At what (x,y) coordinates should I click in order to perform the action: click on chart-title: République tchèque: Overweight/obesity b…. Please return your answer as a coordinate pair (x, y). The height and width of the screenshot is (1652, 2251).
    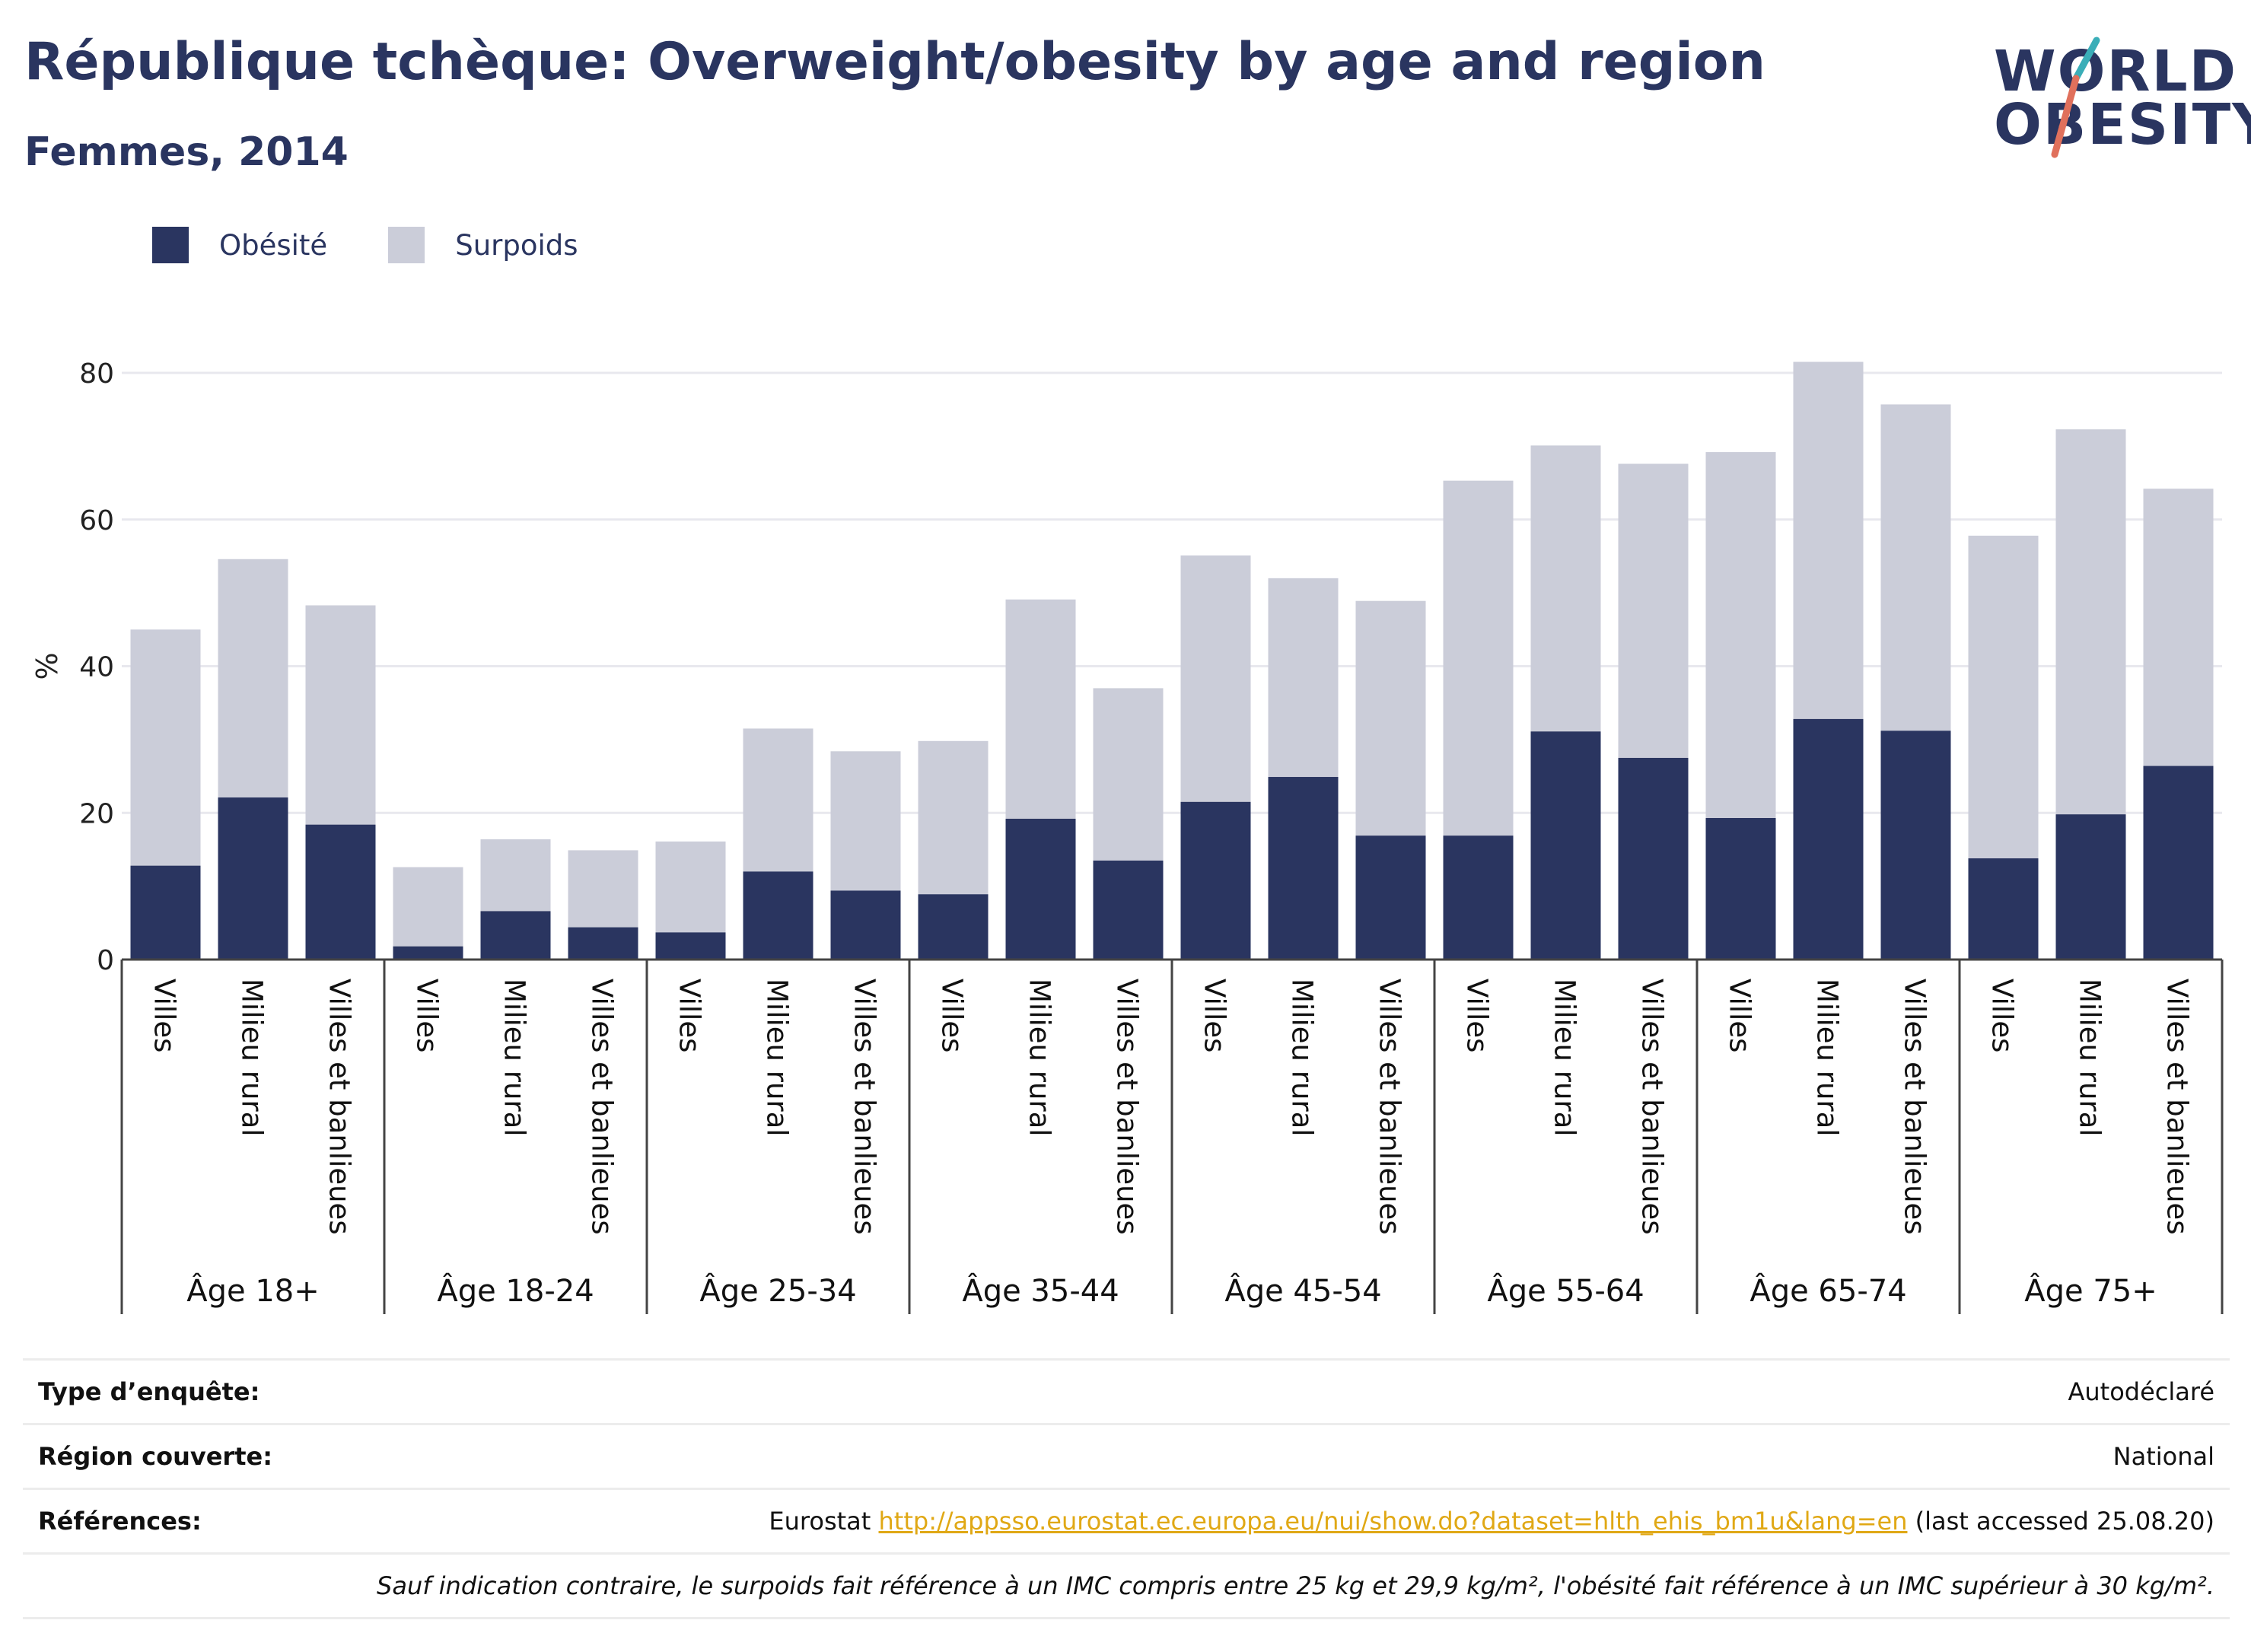
    Looking at the image, I should click on (894, 62).